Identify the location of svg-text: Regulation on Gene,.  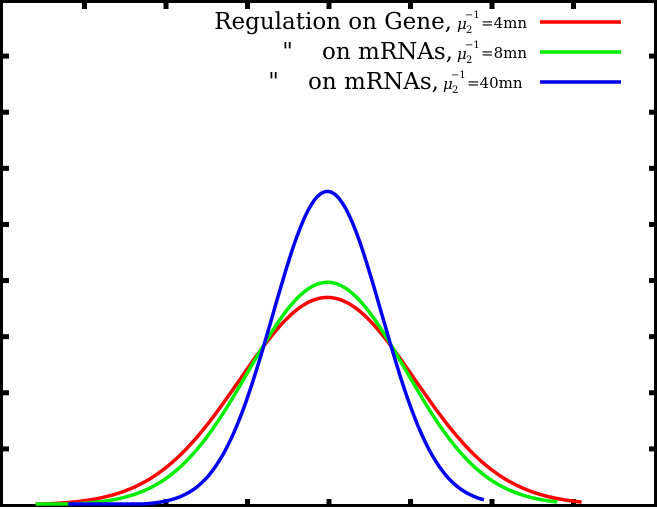
(333, 22).